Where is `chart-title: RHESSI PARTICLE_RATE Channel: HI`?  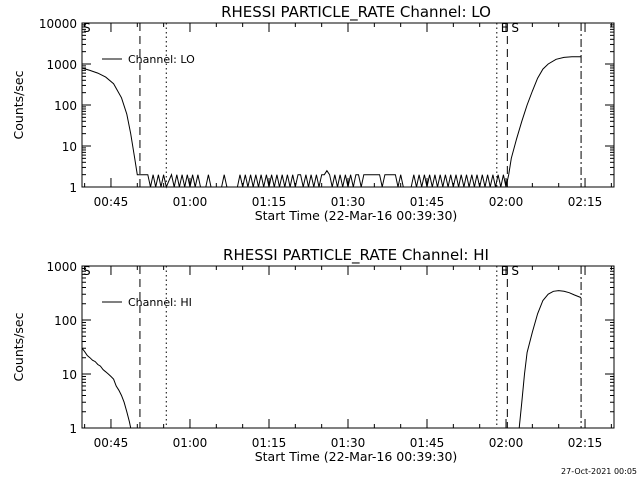 chart-title: RHESSI PARTICLE_RATE Channel: HI is located at coordinates (356, 255).